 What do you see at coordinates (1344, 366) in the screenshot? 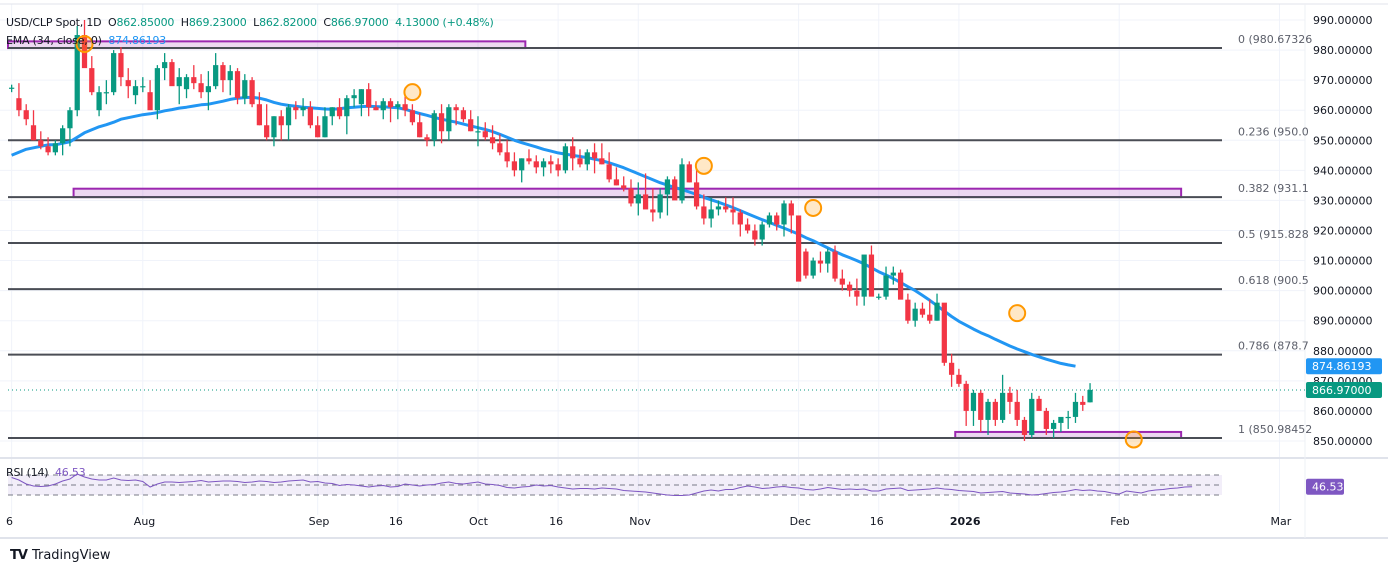
I see `ema-badge-bg` at bounding box center [1344, 366].